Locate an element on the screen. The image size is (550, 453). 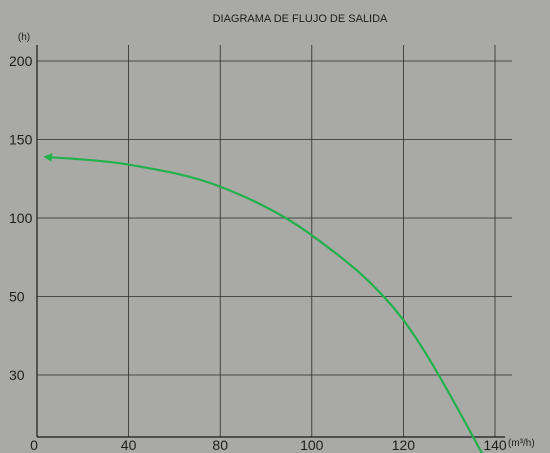
x-tick-label: 100 is located at coordinates (312, 445).